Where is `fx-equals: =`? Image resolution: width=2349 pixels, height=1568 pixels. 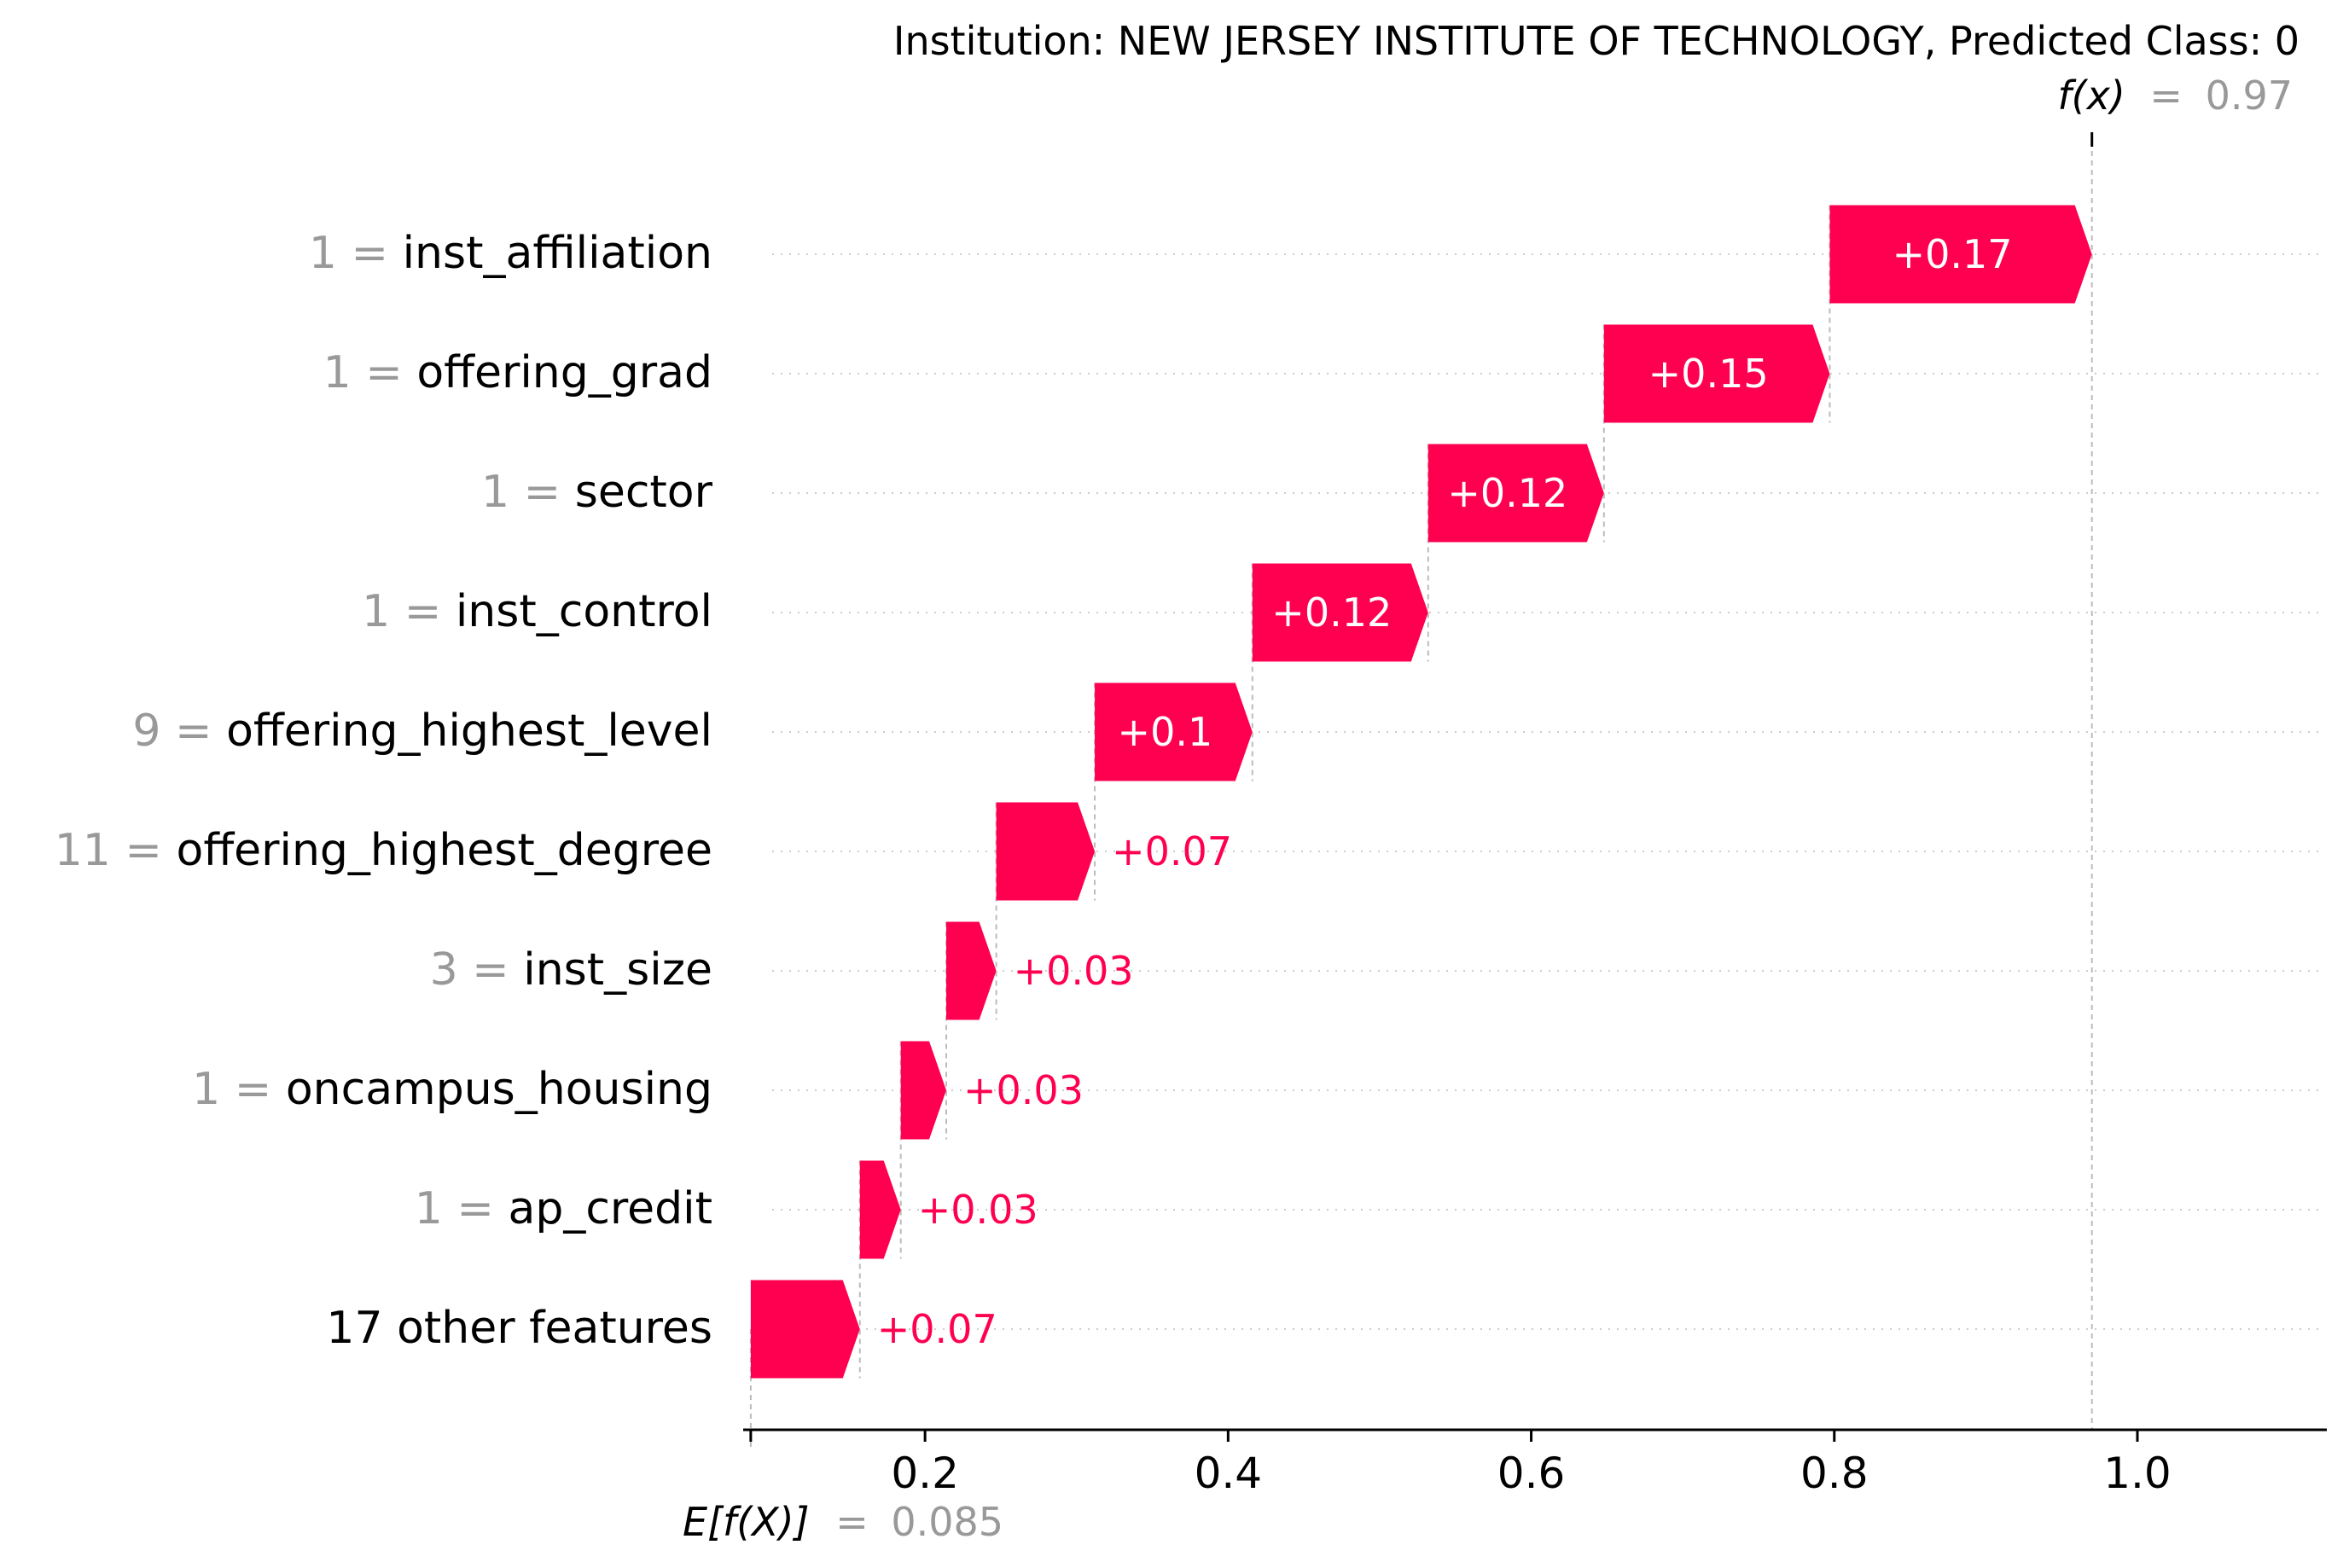
fx-equals: = is located at coordinates (2166, 96).